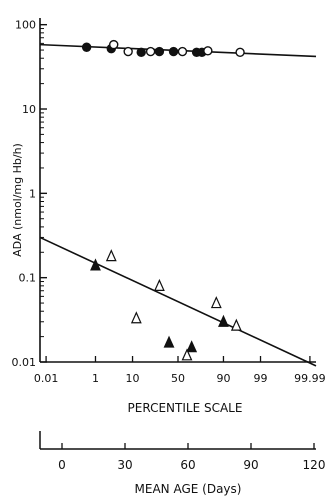  What do you see at coordinates (185, 408) in the screenshot?
I see `x-axis-label: PERCENTILE SCALE` at bounding box center [185, 408].